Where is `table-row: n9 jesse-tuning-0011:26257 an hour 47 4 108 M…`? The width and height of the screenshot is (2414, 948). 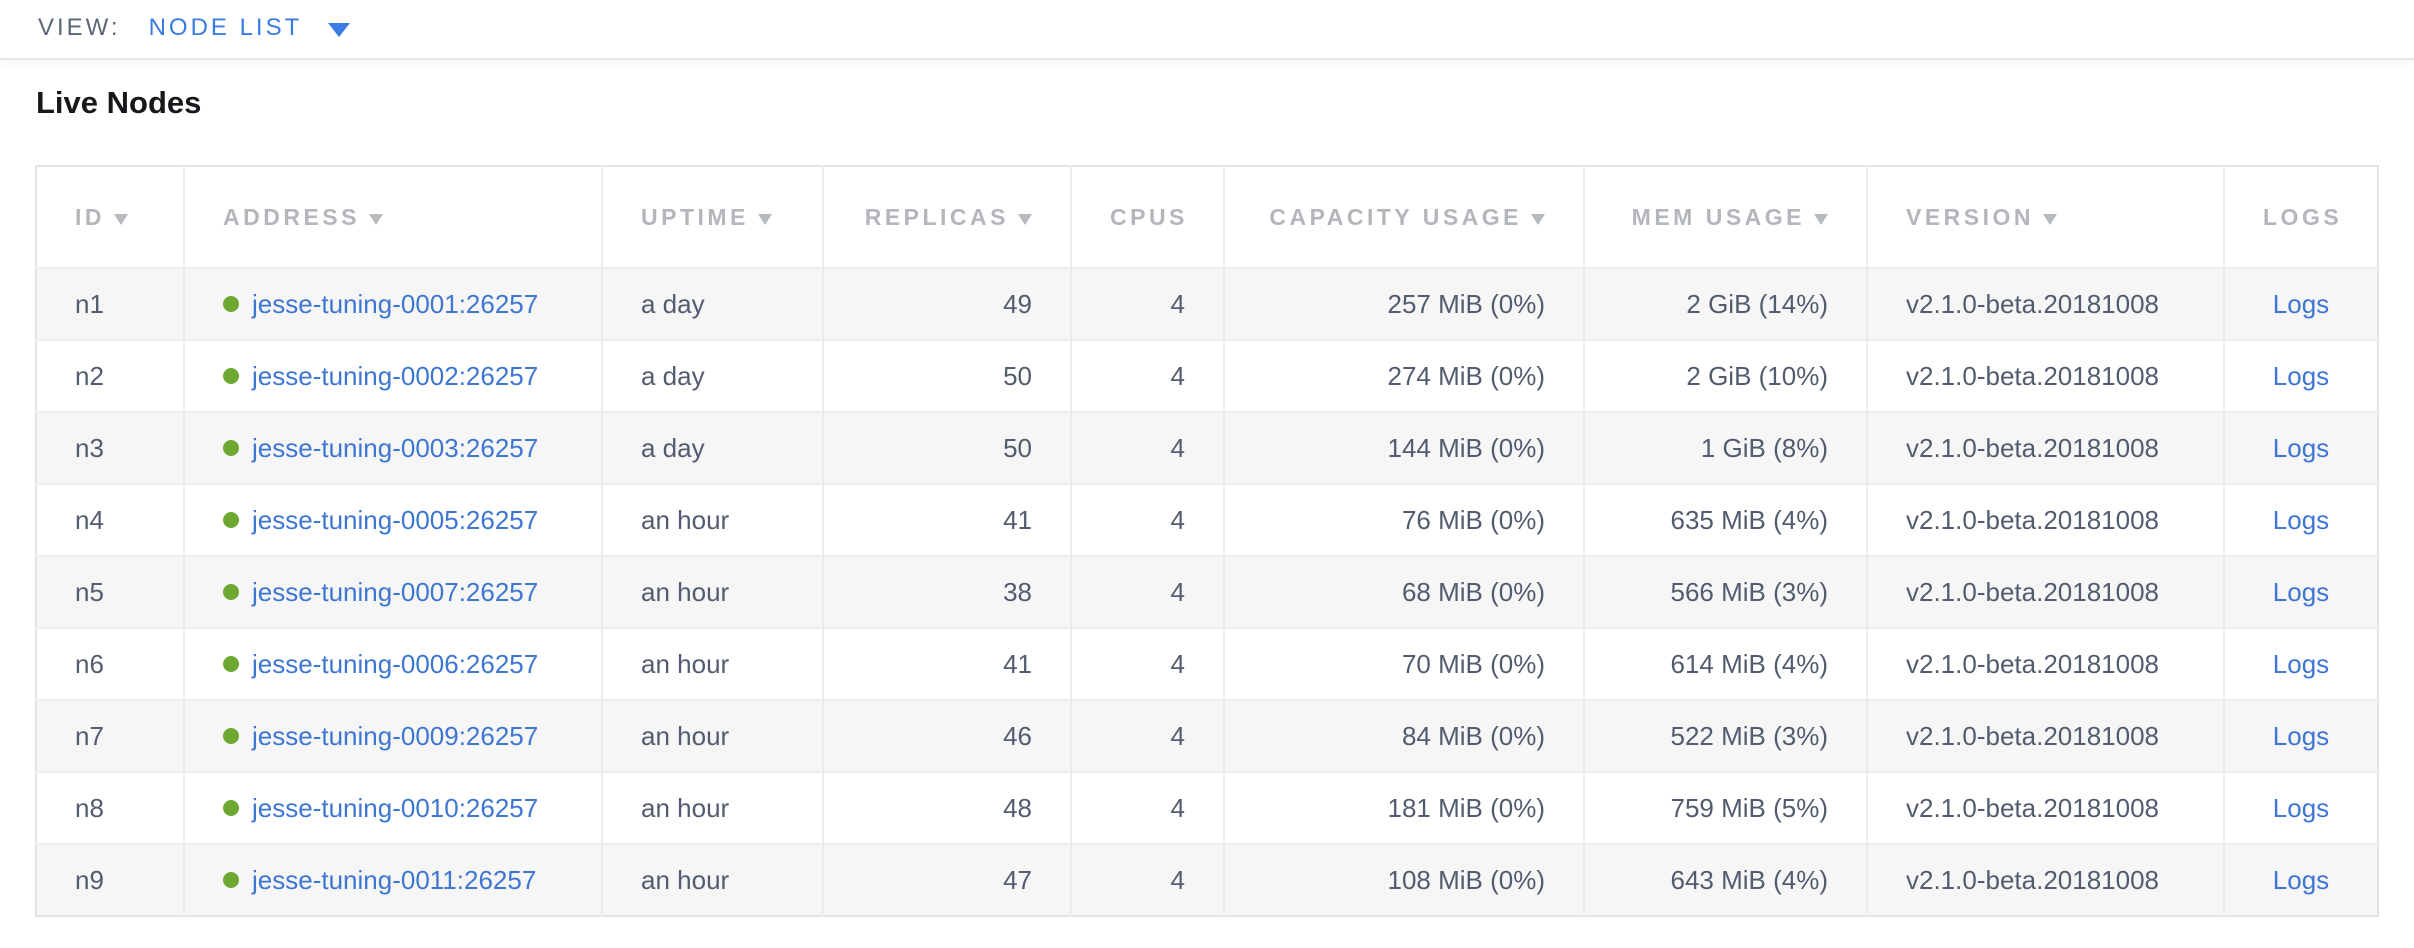
table-row: n9 jesse-tuning-0011:26257 an hour 47 4 108 M… is located at coordinates (1207, 880).